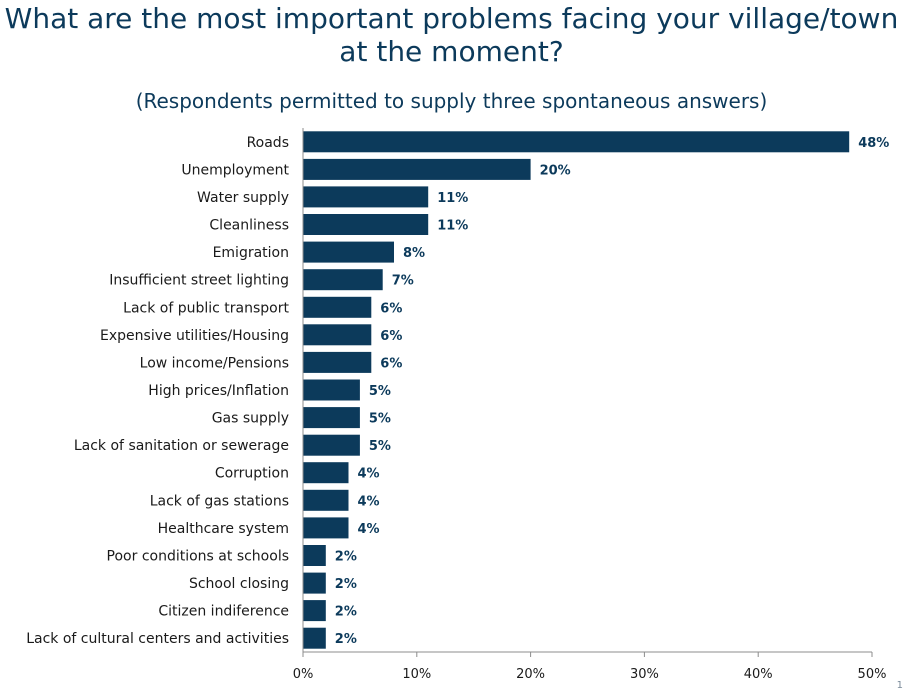 The image size is (903, 695). I want to click on category-label: High prices/Inflation, so click(218, 391).